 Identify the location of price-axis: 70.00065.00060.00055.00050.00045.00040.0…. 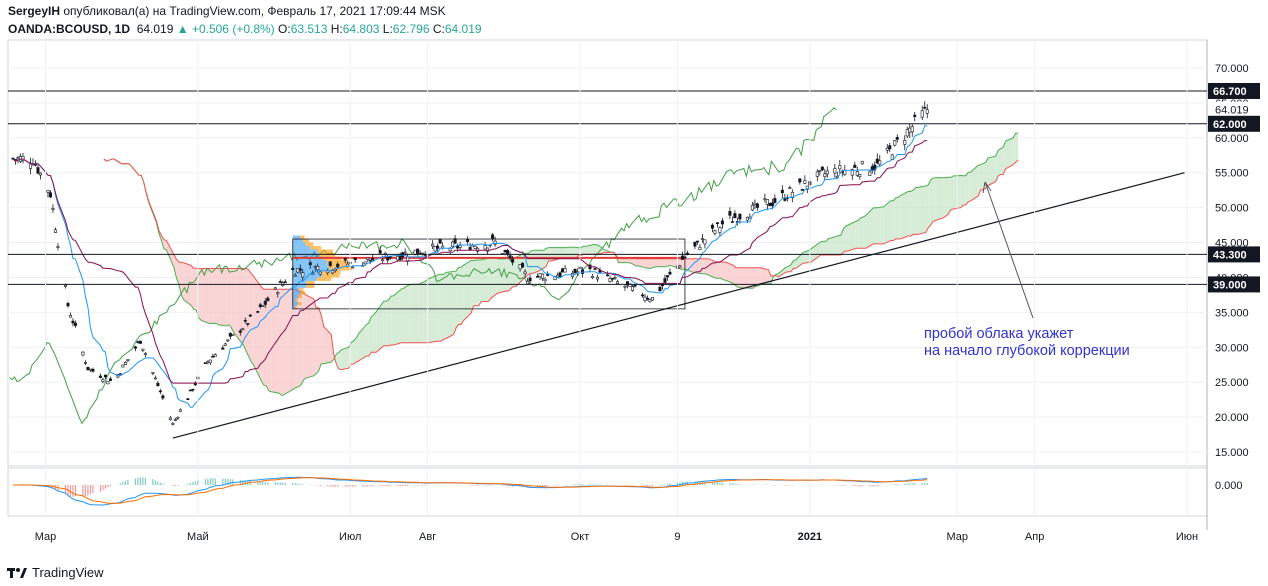
(1234, 261).